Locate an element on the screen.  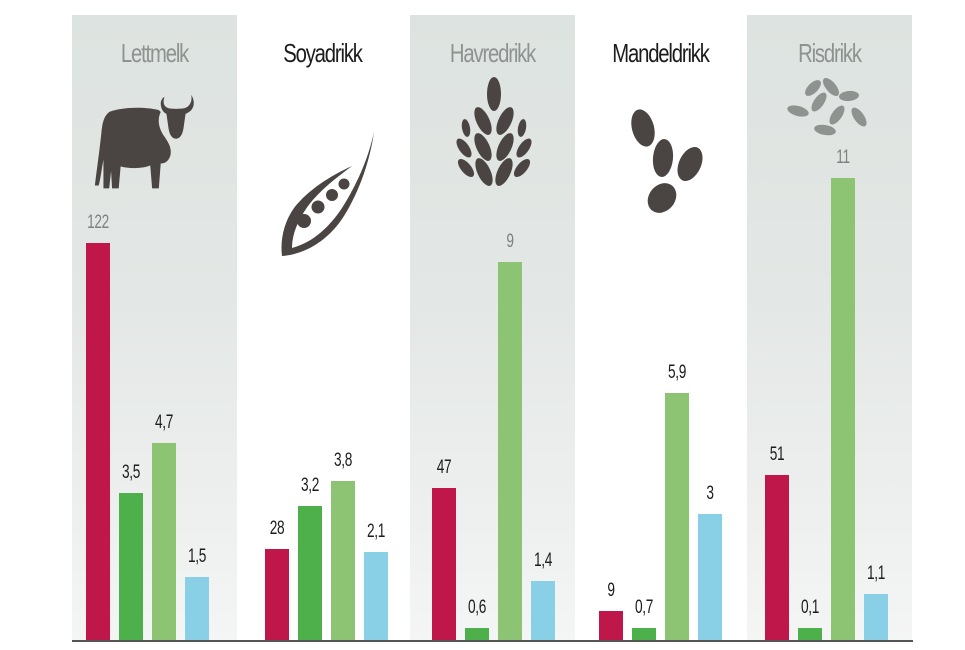
value-label: 3 is located at coordinates (710, 493).